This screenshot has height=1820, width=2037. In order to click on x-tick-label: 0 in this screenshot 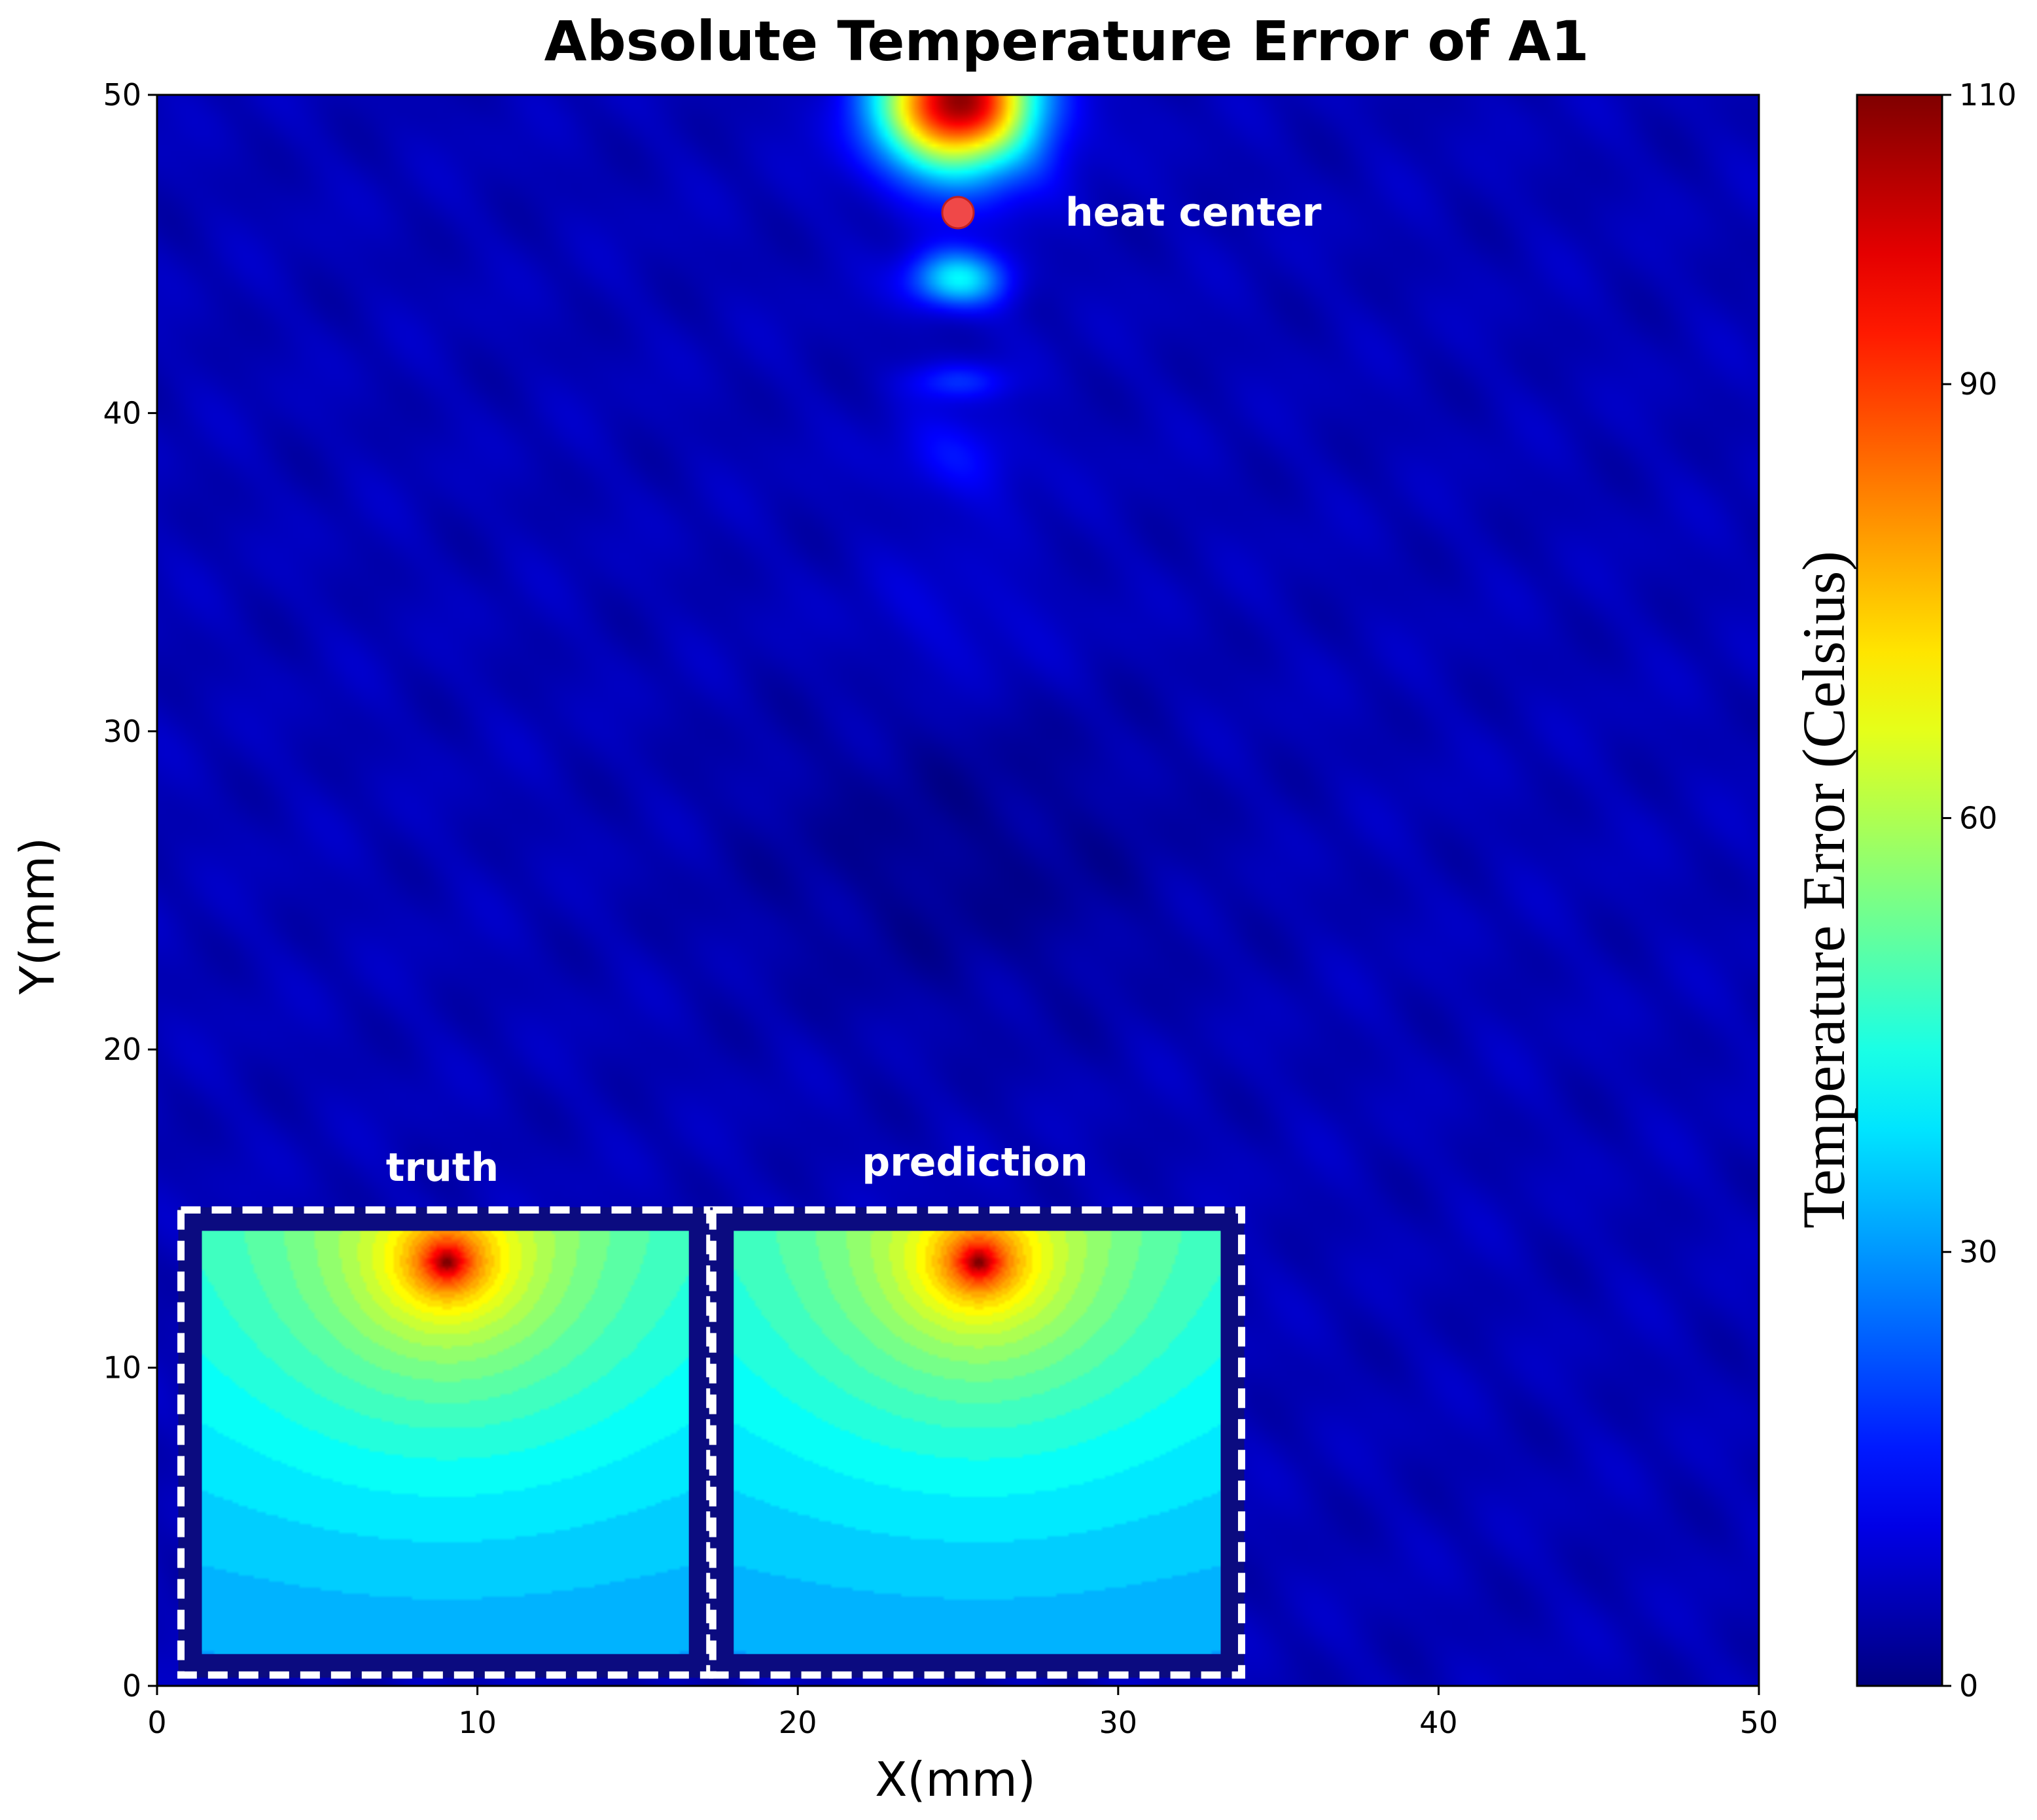, I will do `click(156, 1722)`.